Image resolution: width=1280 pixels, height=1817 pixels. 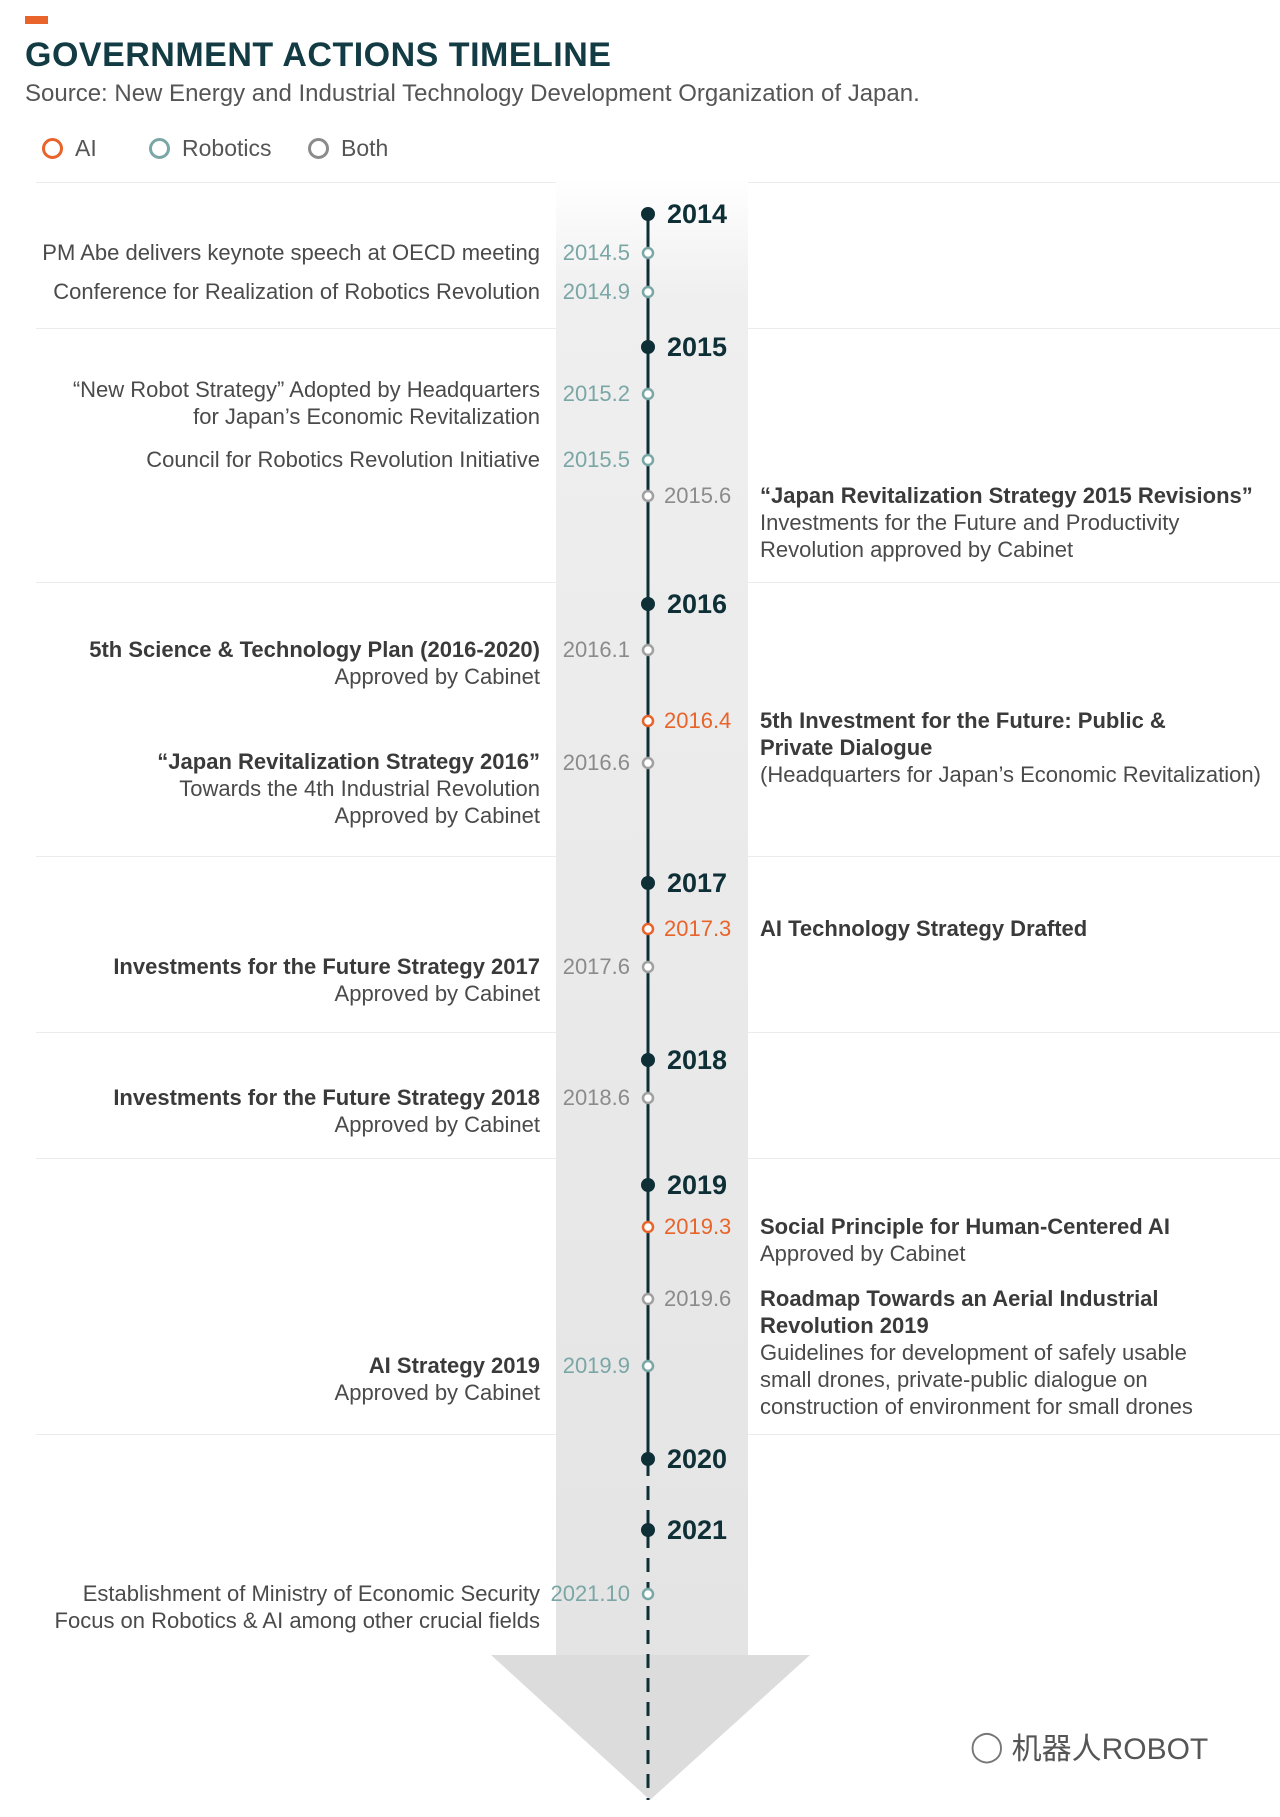 I want to click on event-text: small drones, private-public dialogue on, so click(x=954, y=1379).